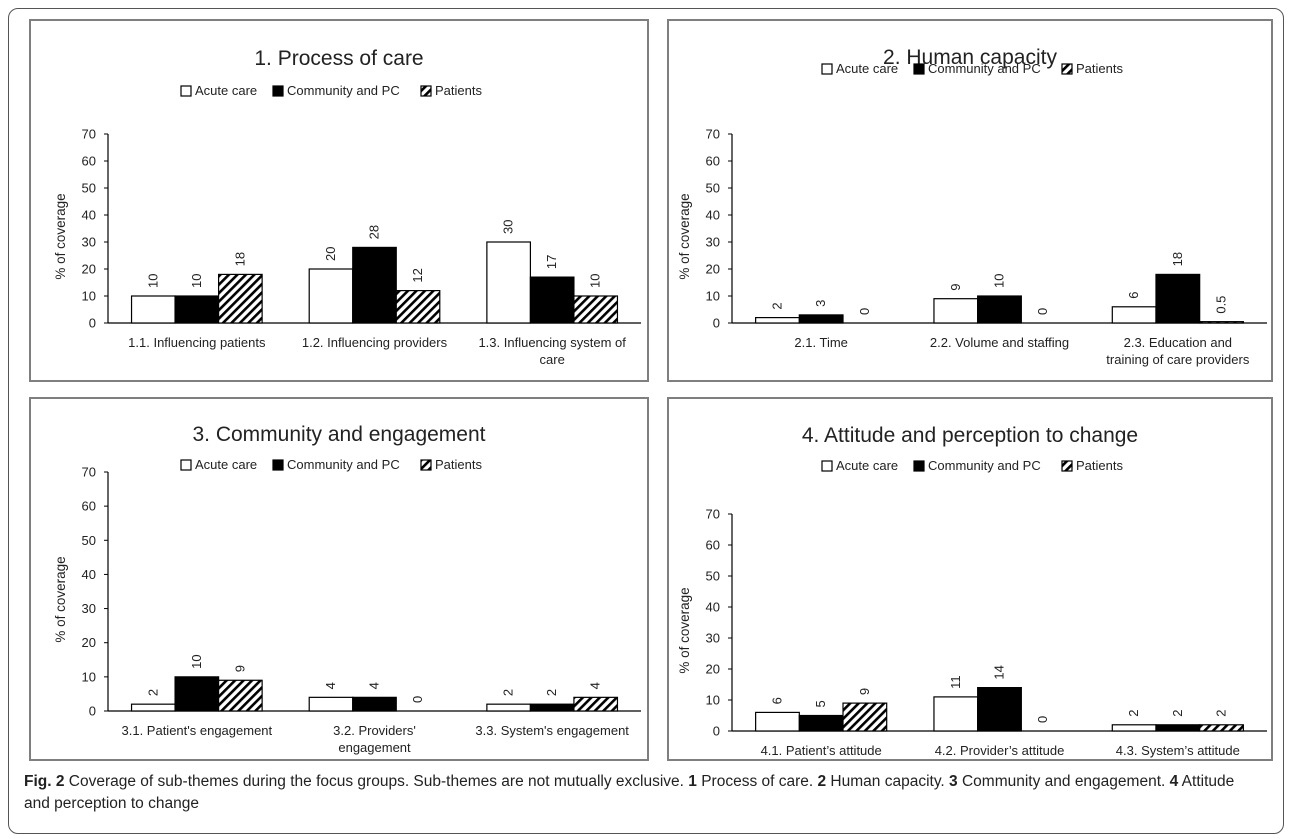 The width and height of the screenshot is (1292, 839). What do you see at coordinates (820, 342) in the screenshot?
I see `x-category-label: 2.1. Time` at bounding box center [820, 342].